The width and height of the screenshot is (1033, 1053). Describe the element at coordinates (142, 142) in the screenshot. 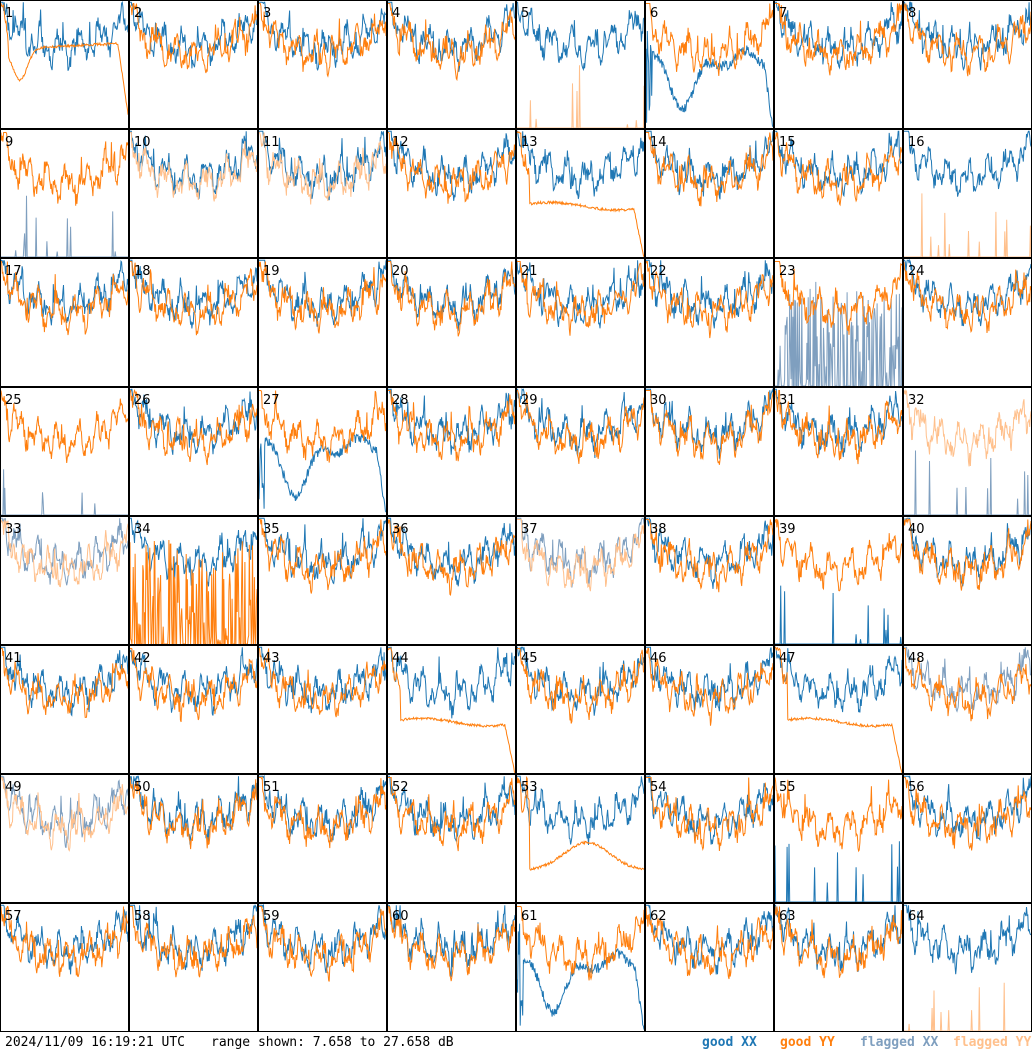

I see `panel-label-10: 10` at that location.